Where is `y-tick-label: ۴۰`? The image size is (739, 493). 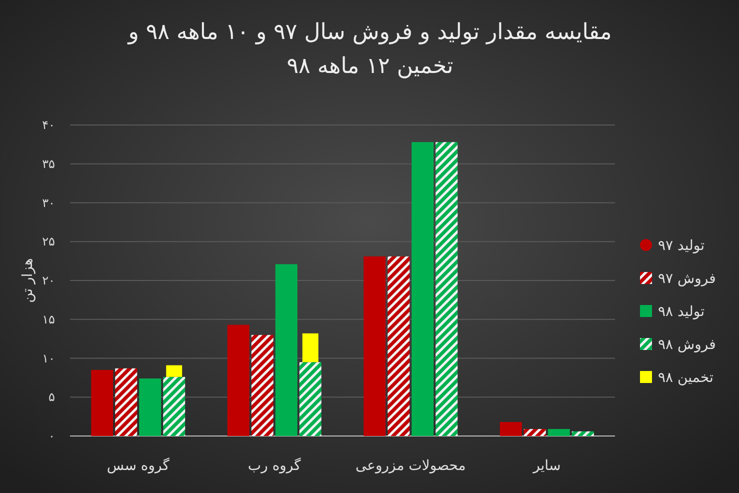
y-tick-label: ۴۰ is located at coordinates (48, 125).